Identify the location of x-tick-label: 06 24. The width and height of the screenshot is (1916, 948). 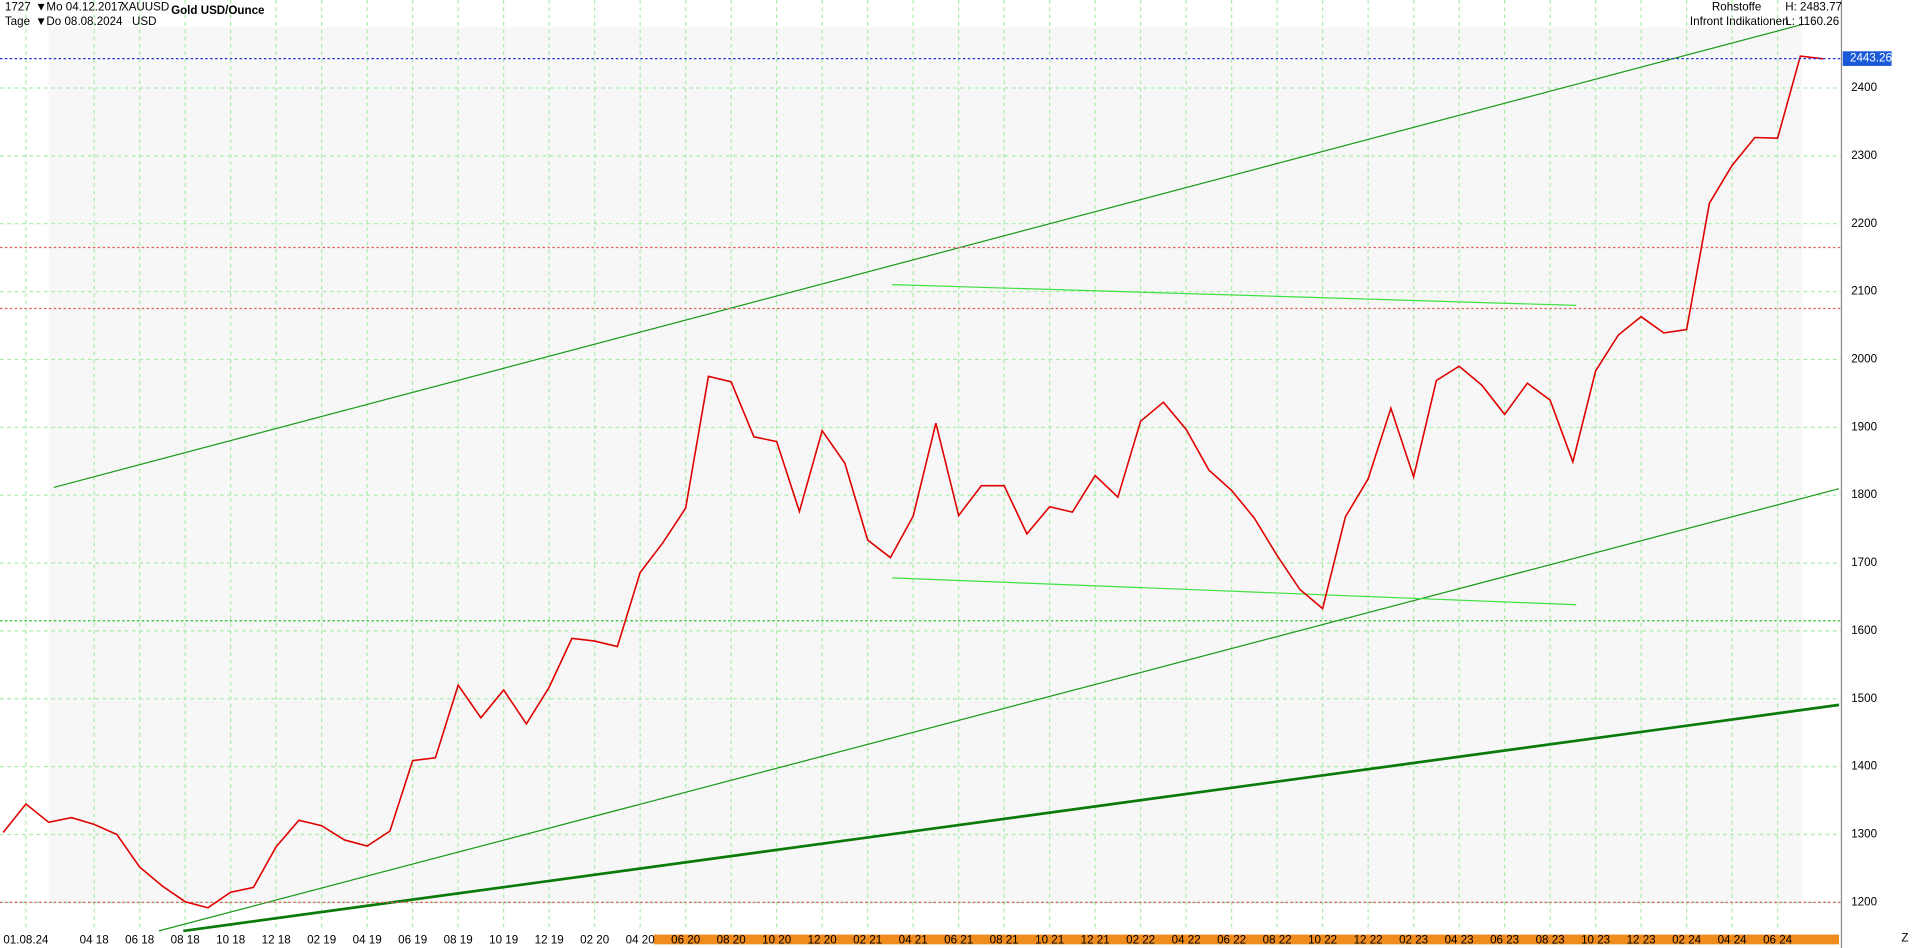
(1778, 940).